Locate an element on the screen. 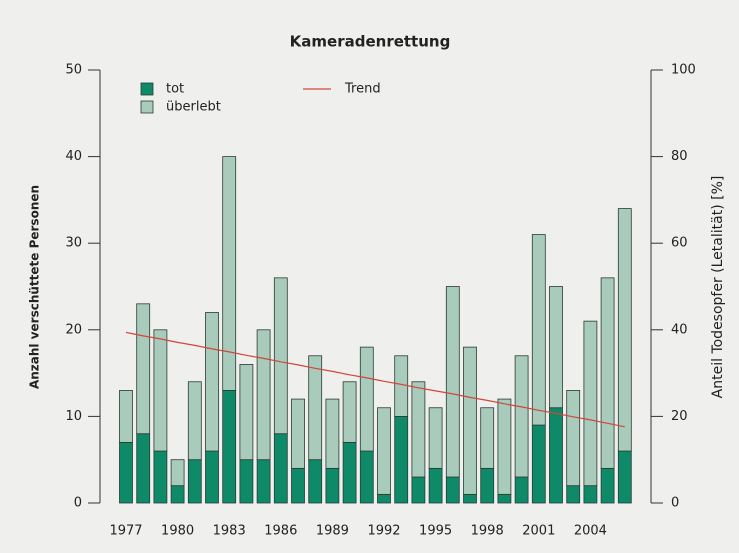 This screenshot has width=739, height=553. x-tick-label: 1983 is located at coordinates (229, 531).